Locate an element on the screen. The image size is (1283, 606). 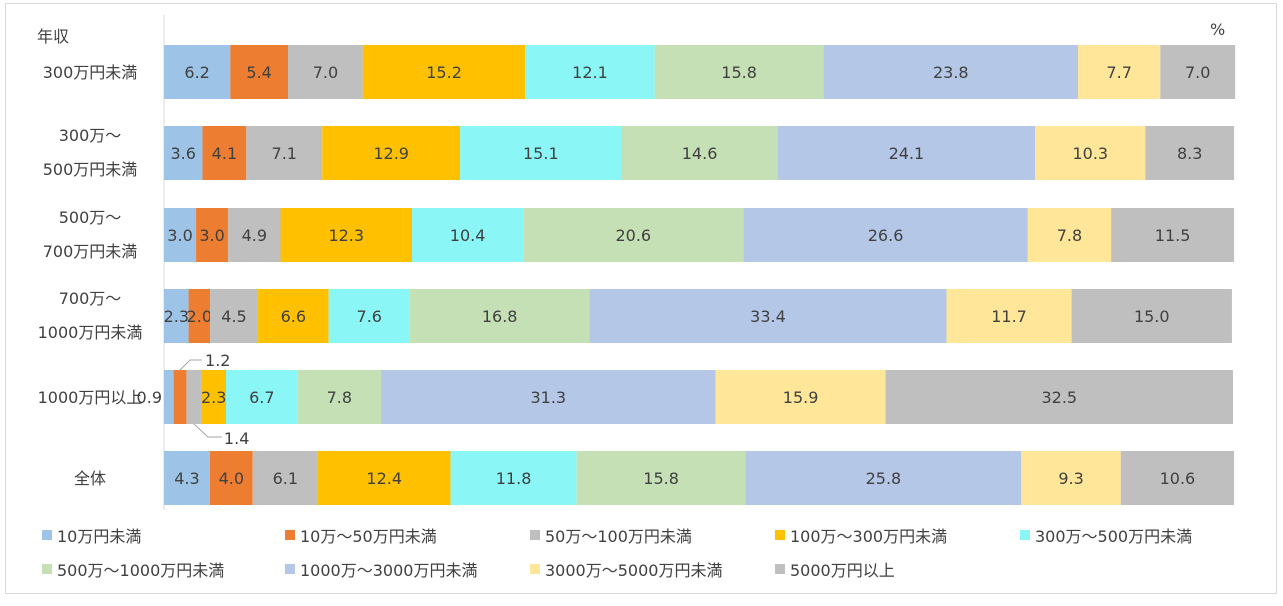
legend-item: 3000万～5000万円未満 is located at coordinates (626, 569).